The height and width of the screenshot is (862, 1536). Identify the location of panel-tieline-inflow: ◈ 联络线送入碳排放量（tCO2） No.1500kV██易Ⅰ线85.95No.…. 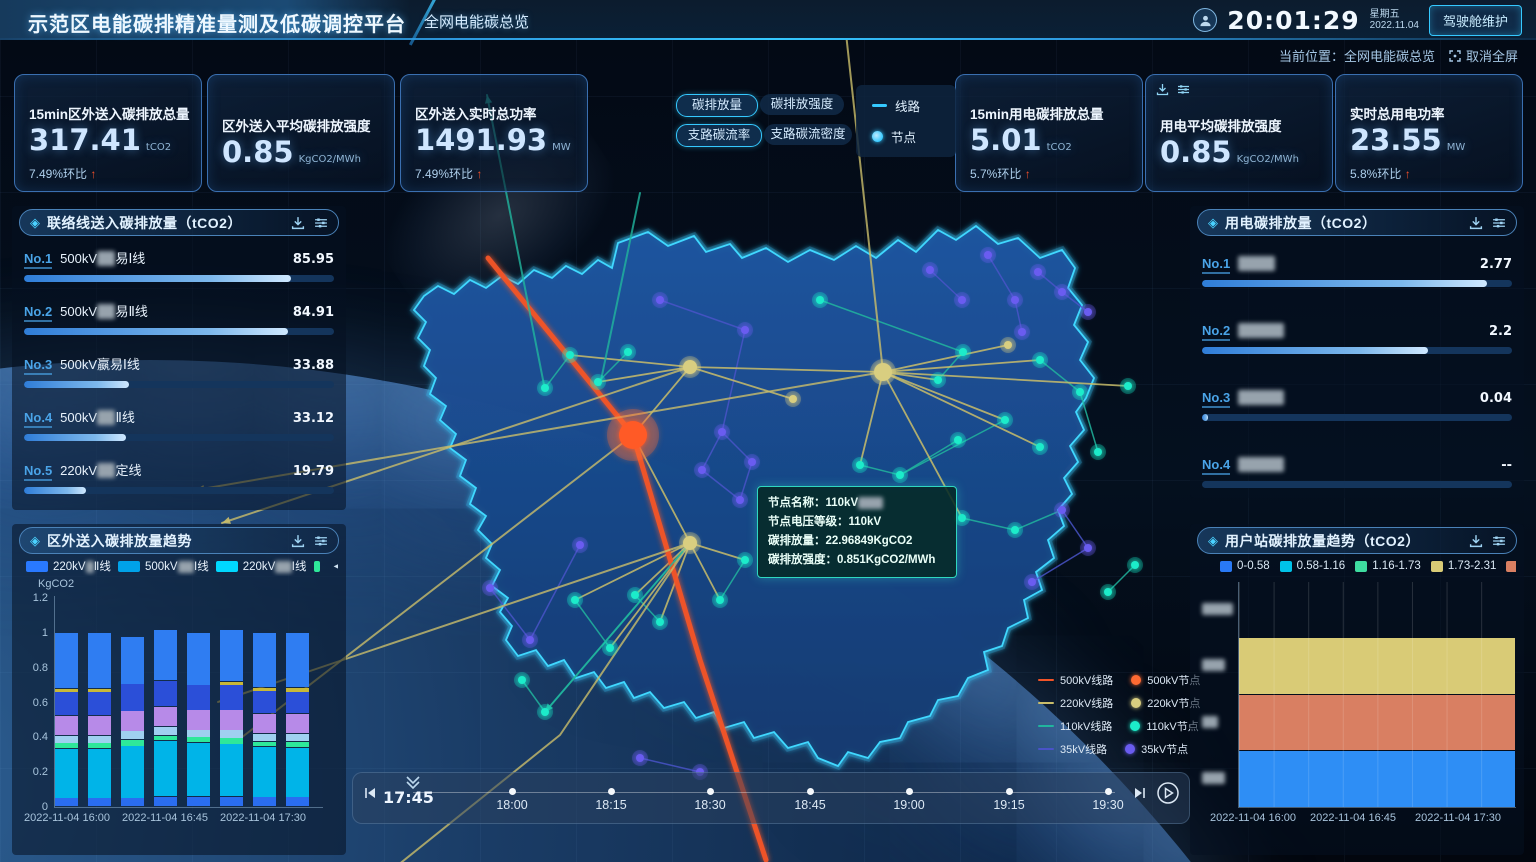
(179, 358).